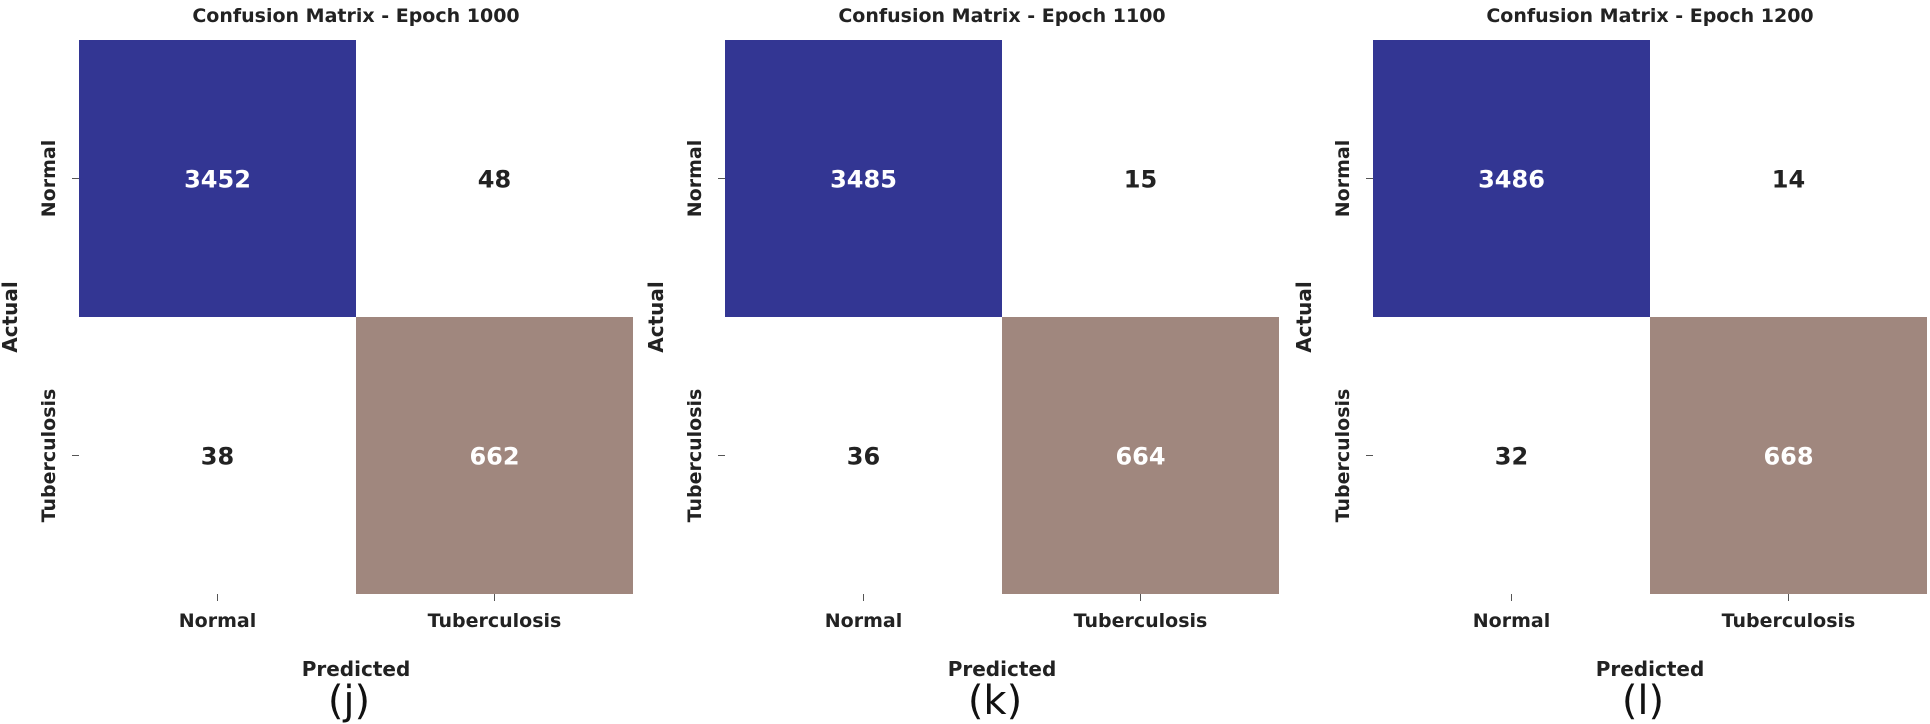 The width and height of the screenshot is (1930, 724). I want to click on chart-title: Confusion Matrix - Epoch 1100, so click(1001, 16).